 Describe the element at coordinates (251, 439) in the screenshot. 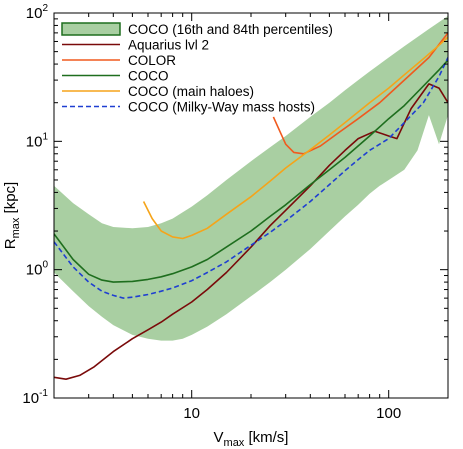

I see `x-axis-title: Vmax [km/s]` at that location.